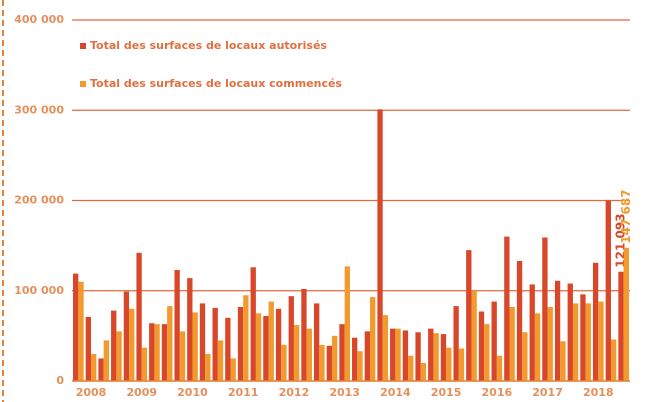  What do you see at coordinates (192, 392) in the screenshot?
I see `x-tick-label: 2010` at bounding box center [192, 392].